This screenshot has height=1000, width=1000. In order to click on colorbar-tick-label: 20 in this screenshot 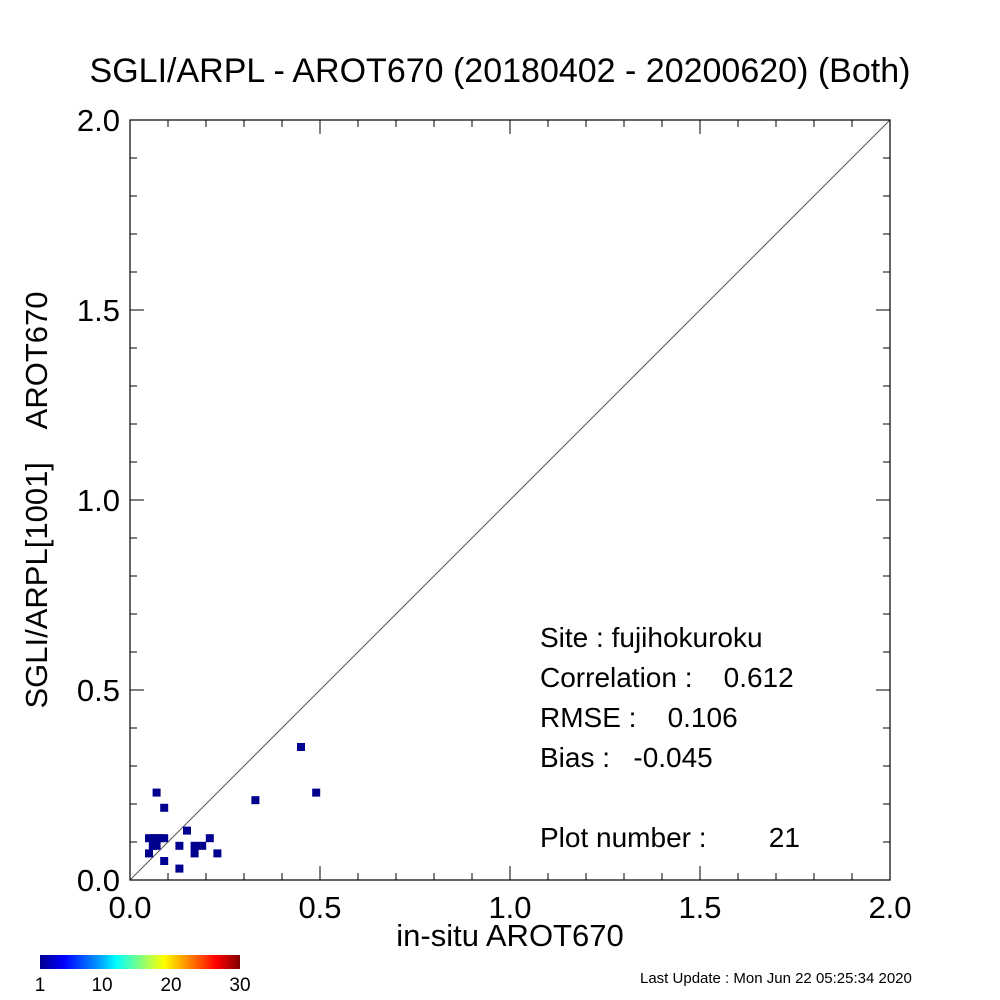, I will do `click(171, 985)`.